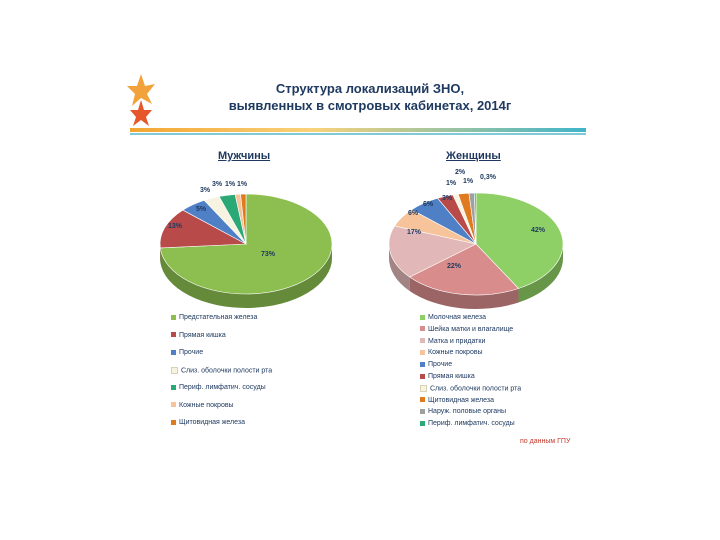 The width and height of the screenshot is (720, 540). I want to click on legend-label: Матка и придатки, so click(457, 341).